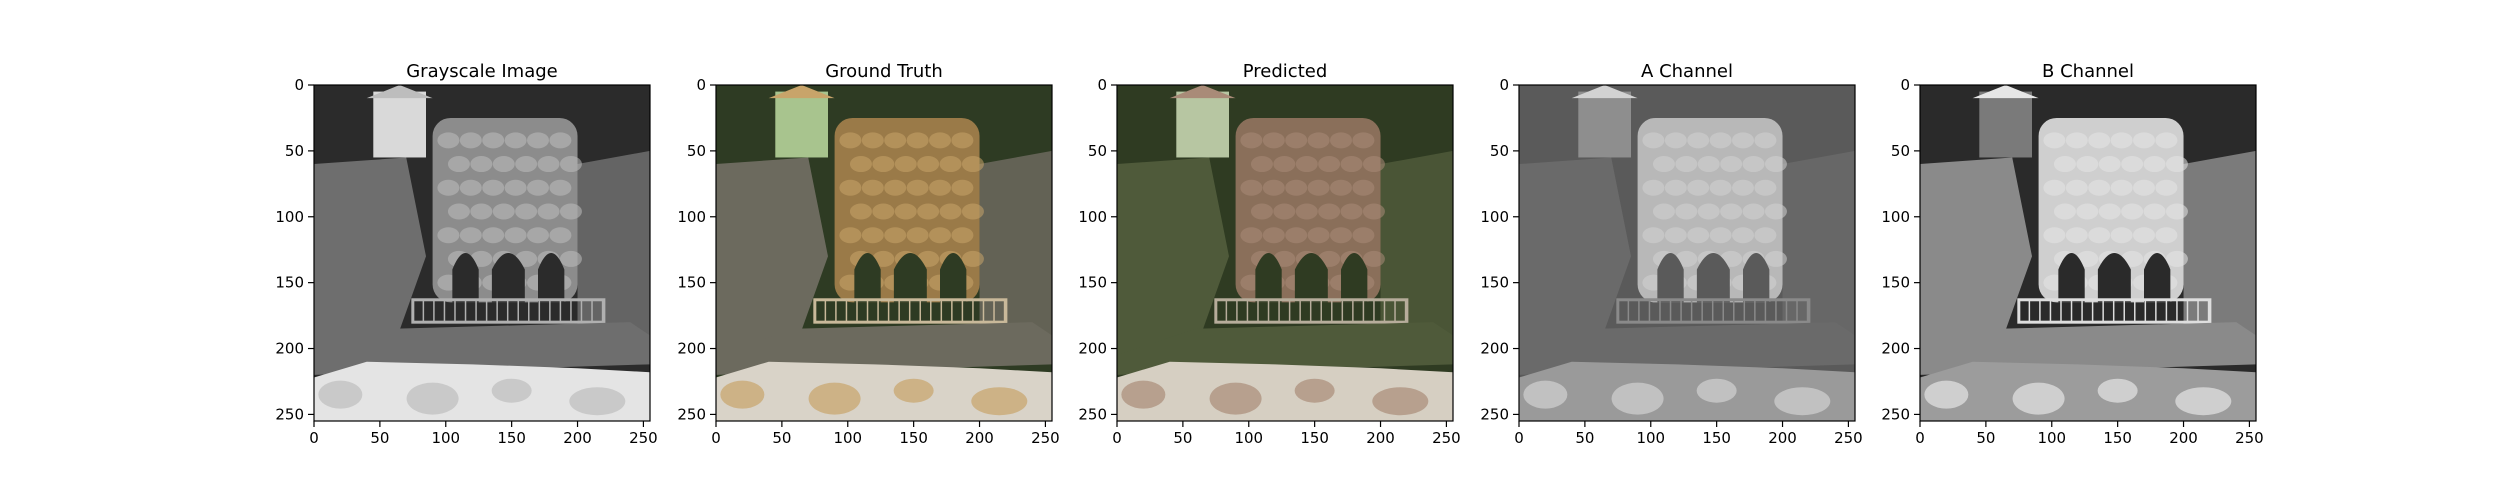 Image resolution: width=2500 pixels, height=500 pixels. I want to click on grayscale-image-title: Grayscale Image, so click(482, 71).